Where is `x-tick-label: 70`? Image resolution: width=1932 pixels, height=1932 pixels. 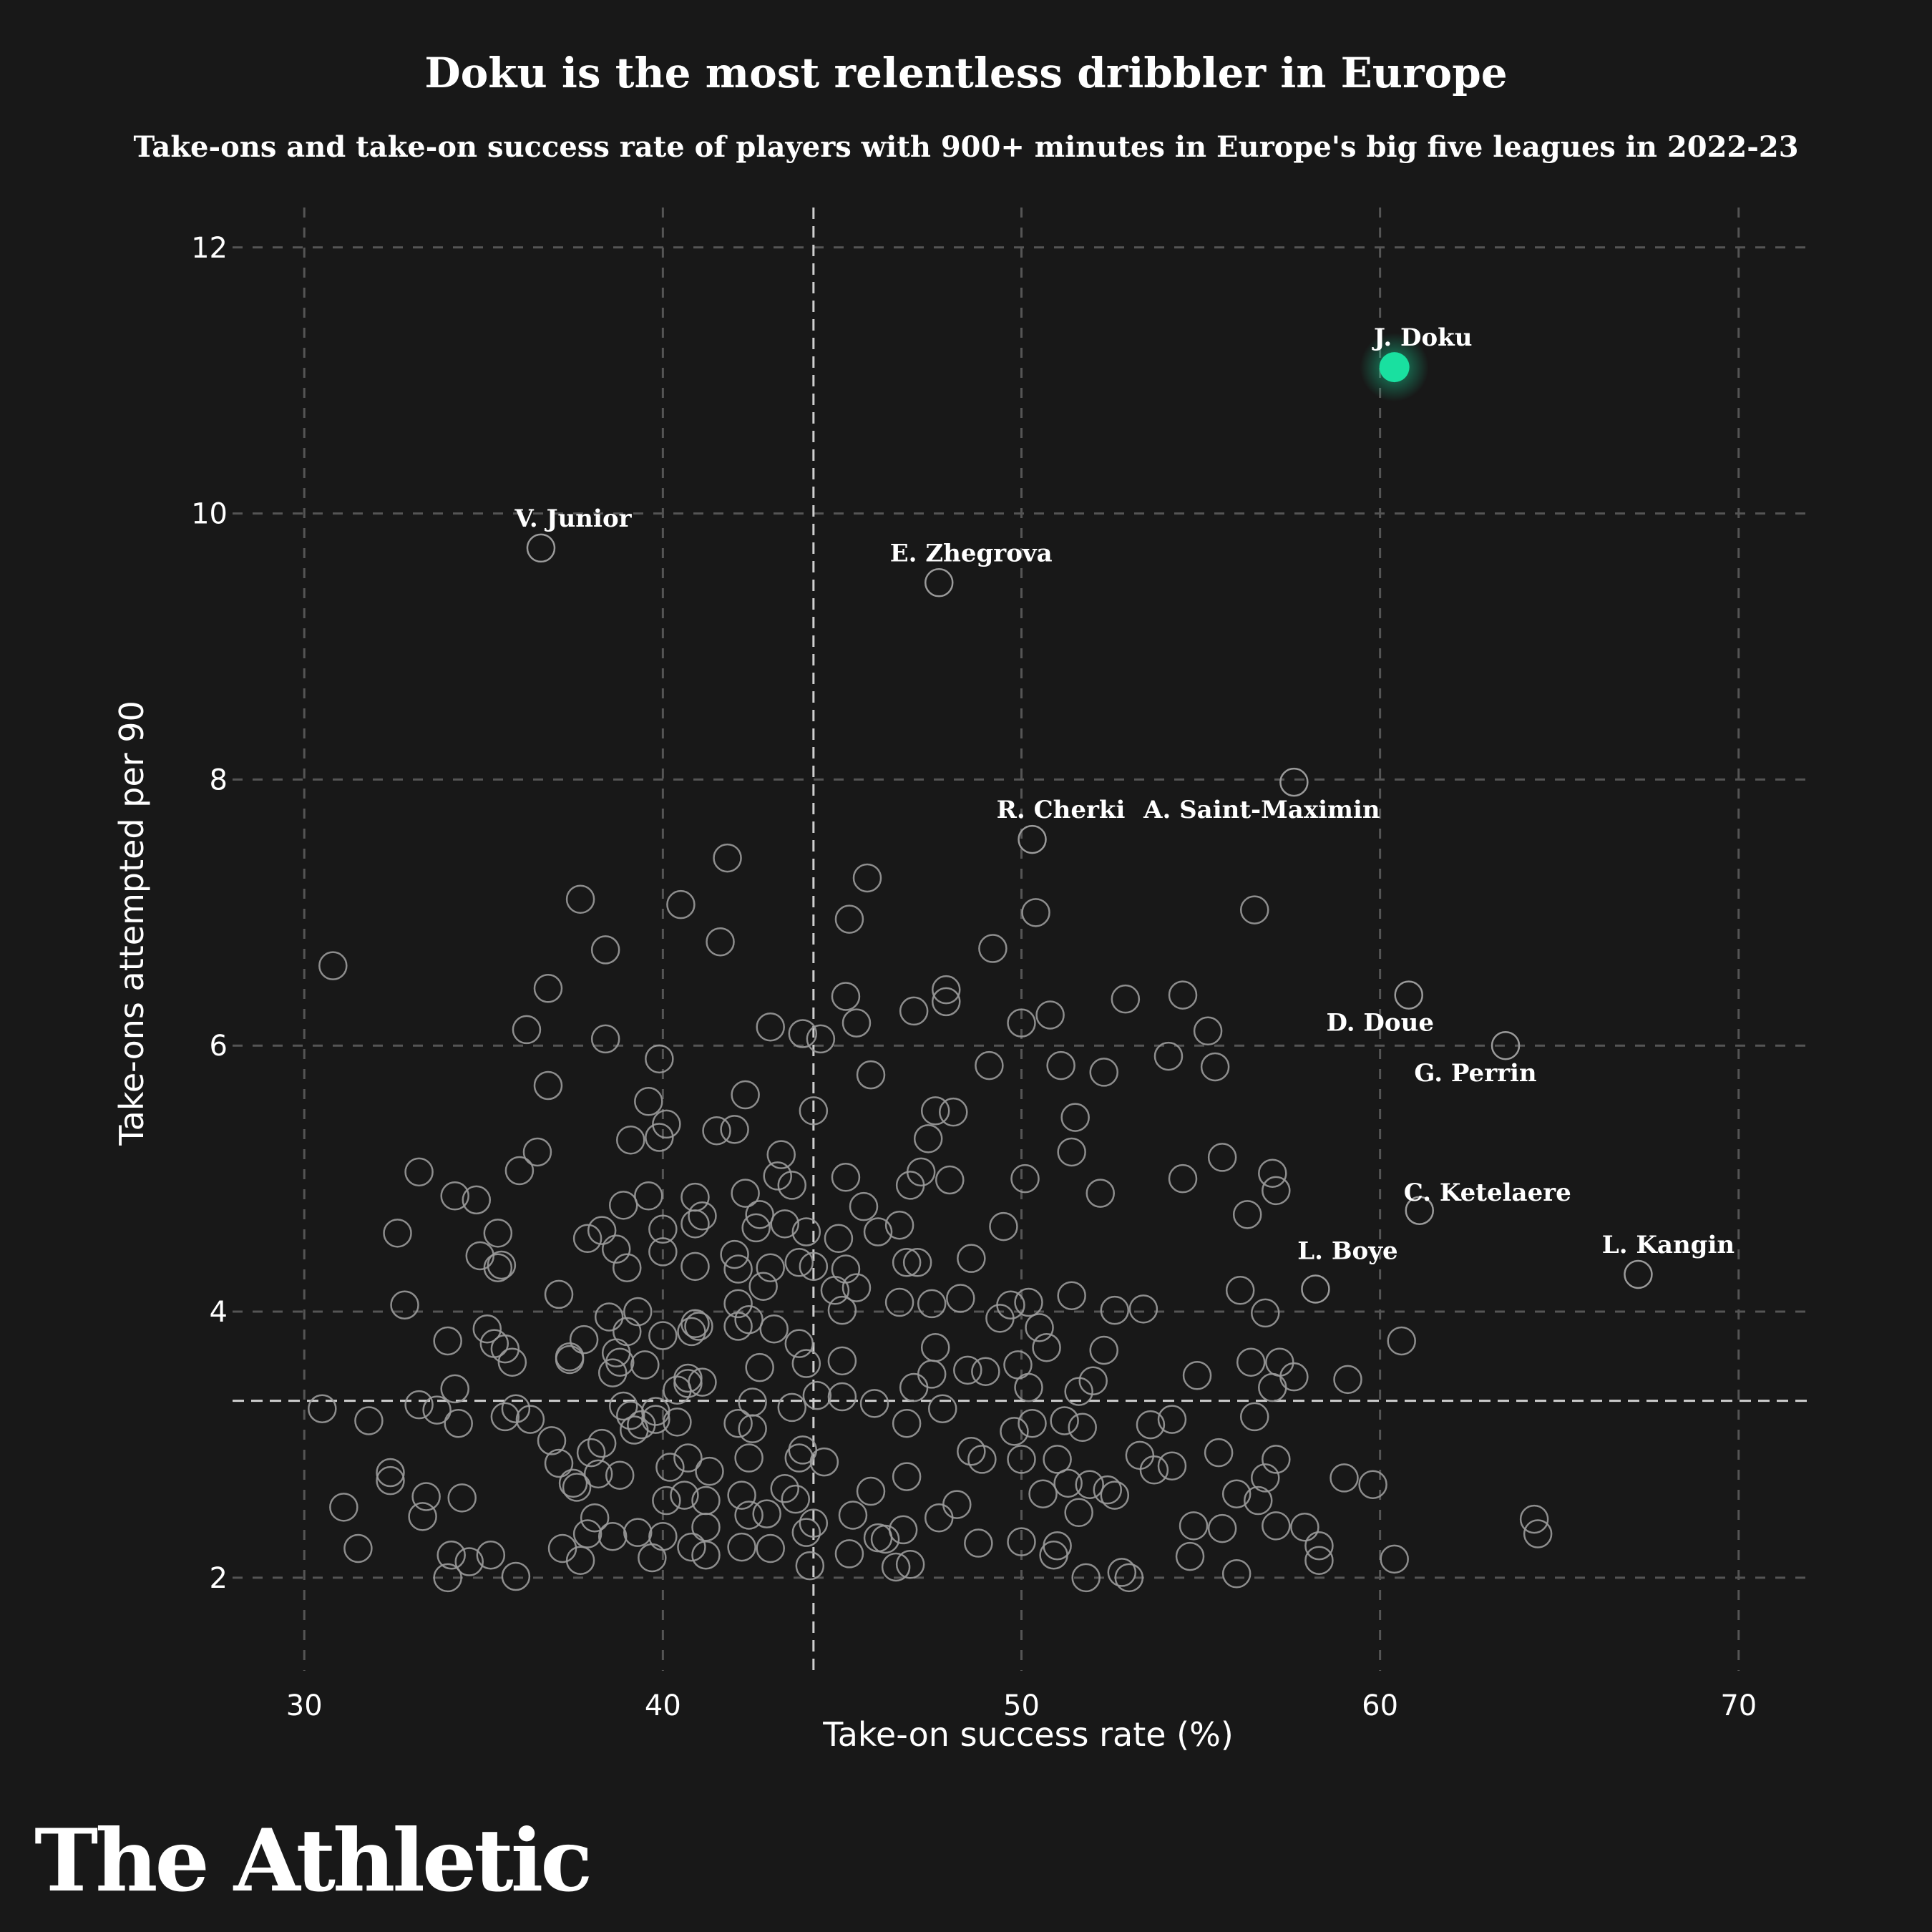 x-tick-label: 70 is located at coordinates (1738, 1705).